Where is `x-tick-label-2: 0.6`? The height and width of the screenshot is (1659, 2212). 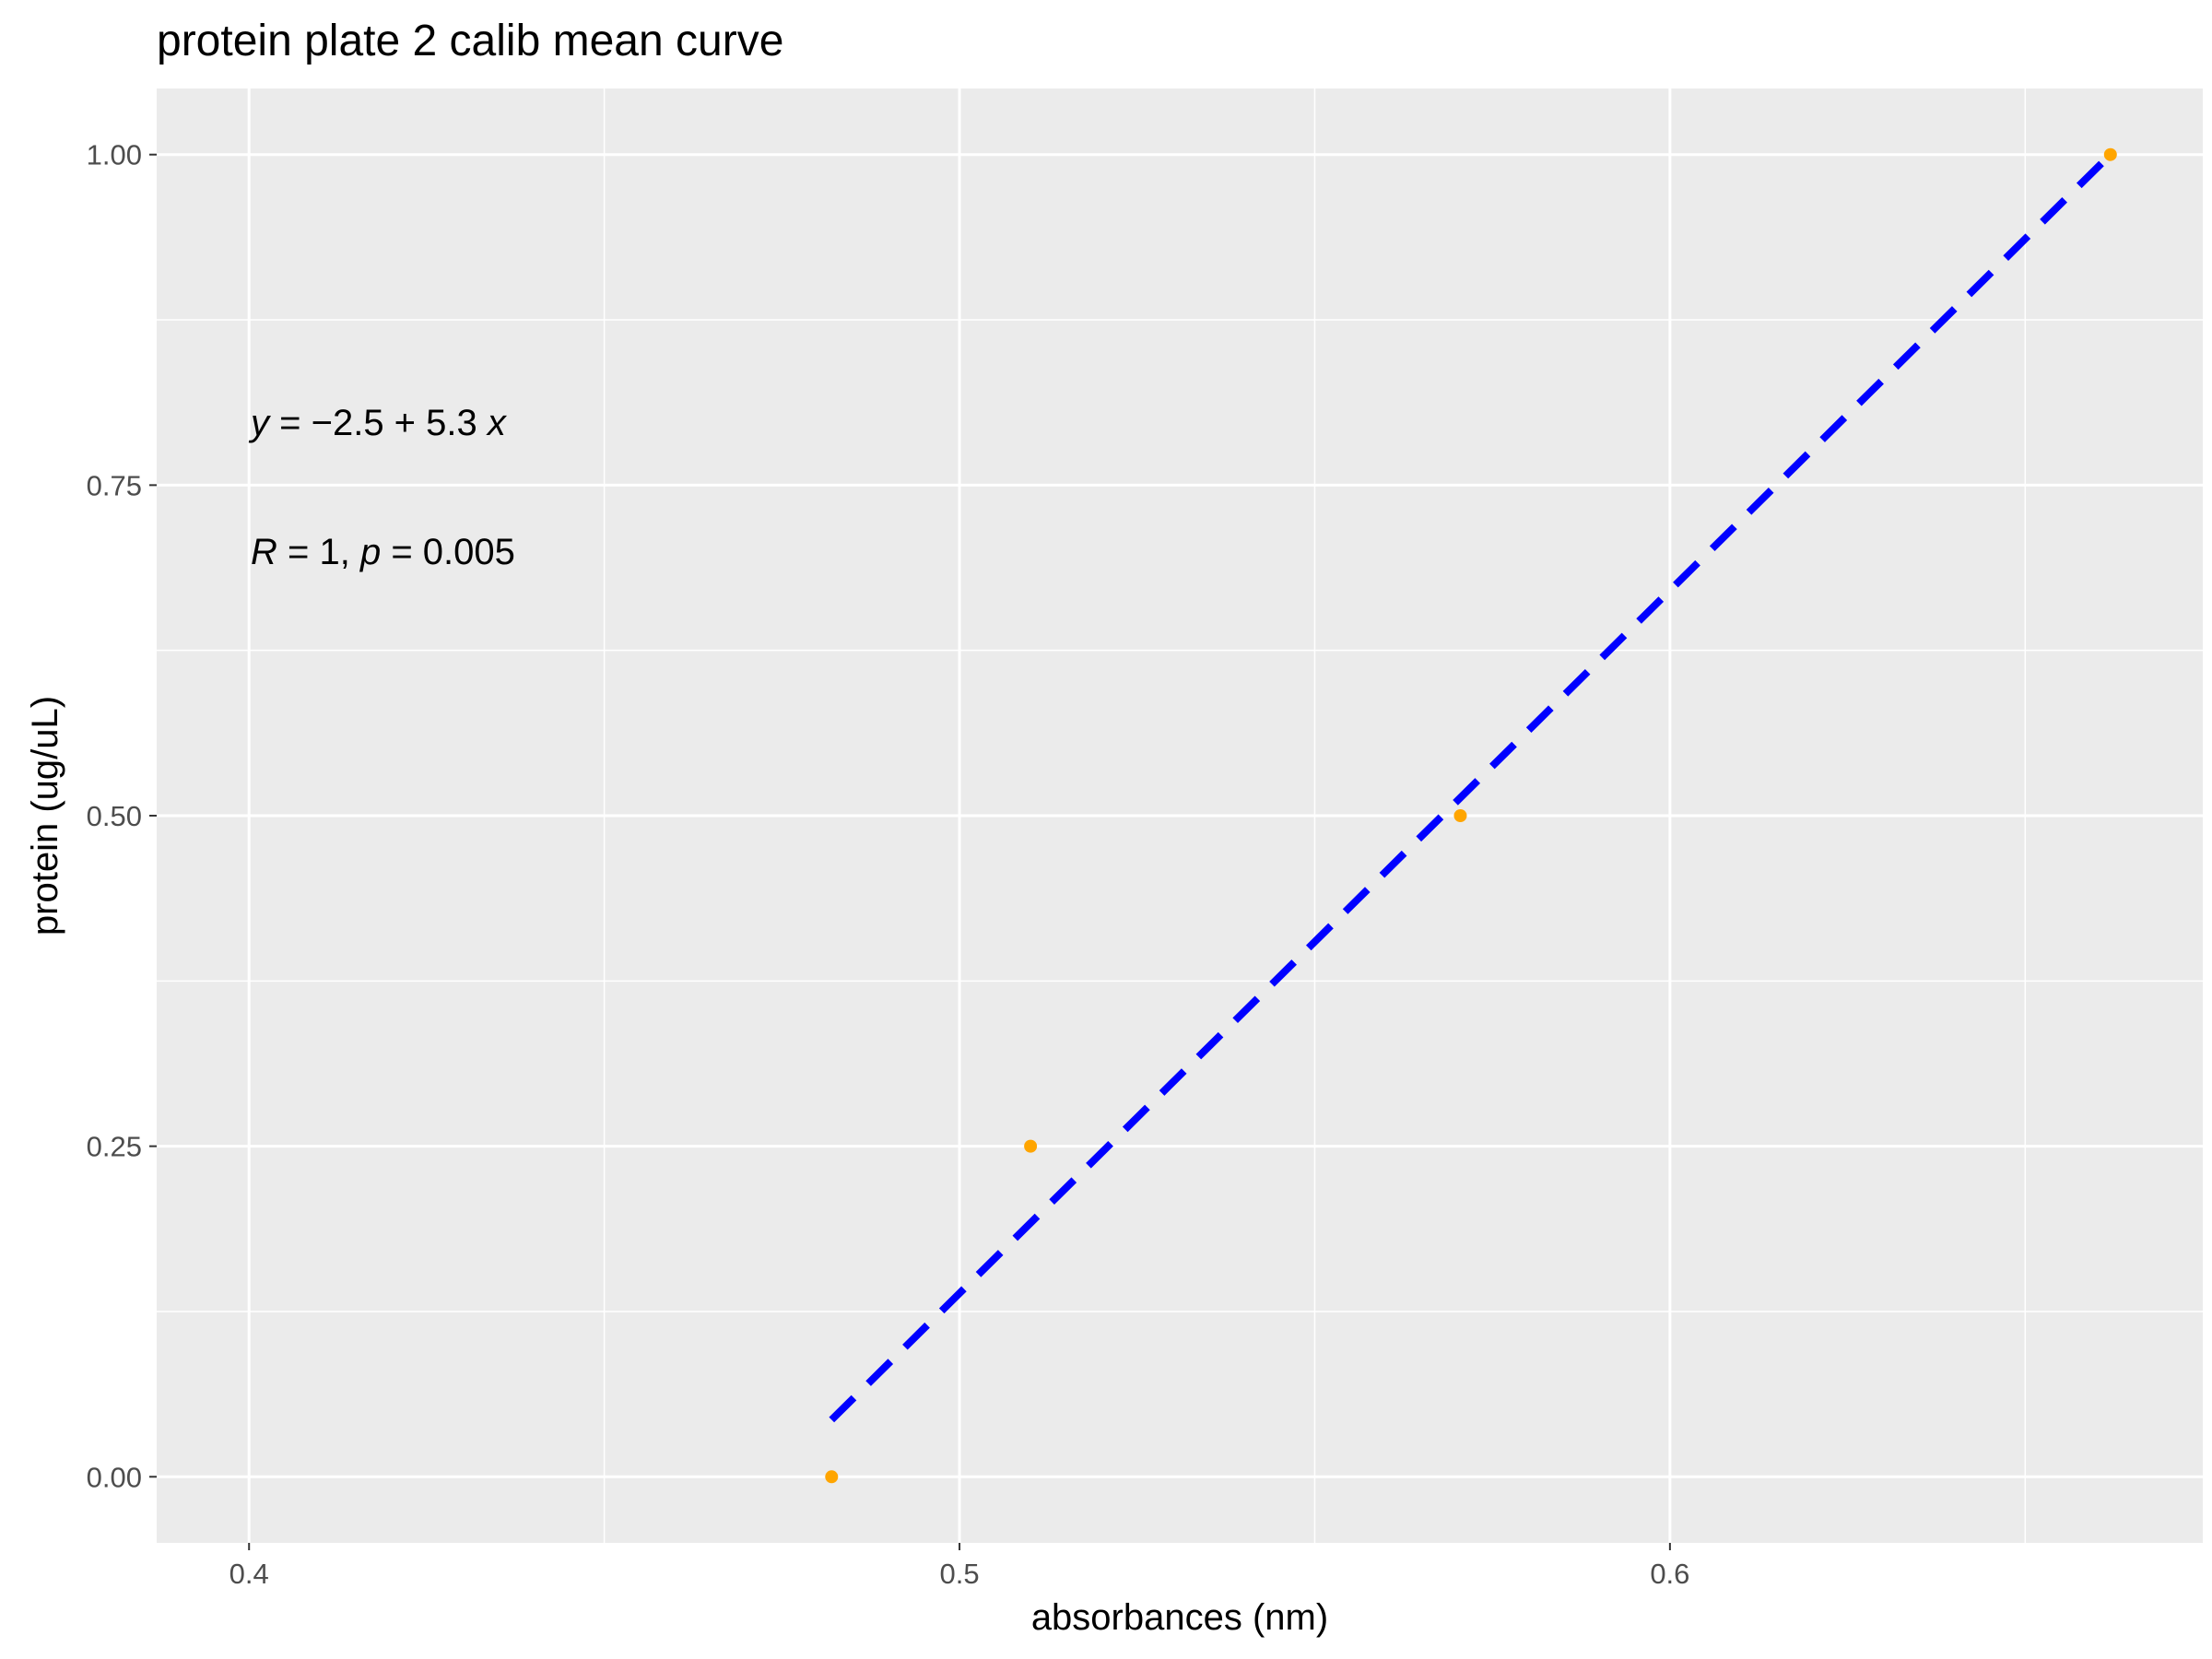 x-tick-label-2: 0.6 is located at coordinates (1669, 1574).